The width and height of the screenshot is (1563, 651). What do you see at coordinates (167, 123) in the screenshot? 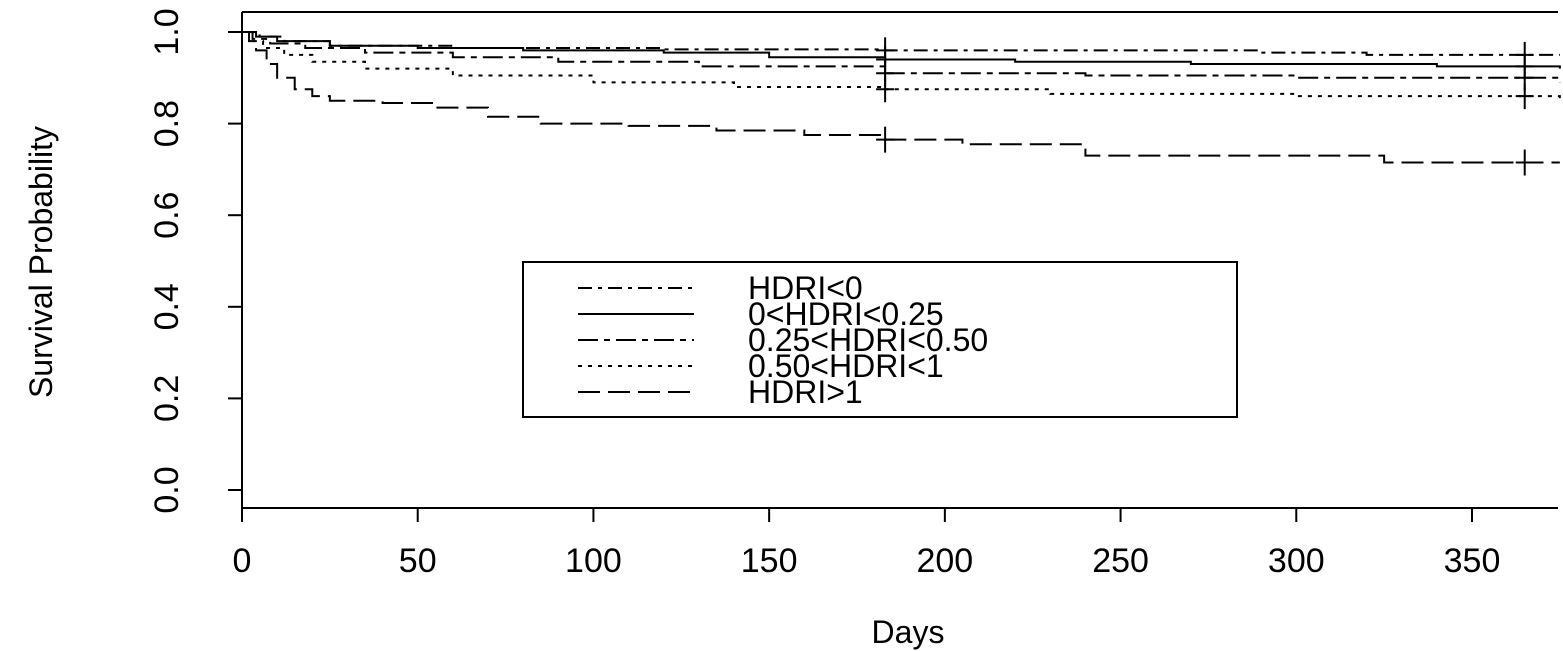
I see `y-tick-label: 0.8` at bounding box center [167, 123].